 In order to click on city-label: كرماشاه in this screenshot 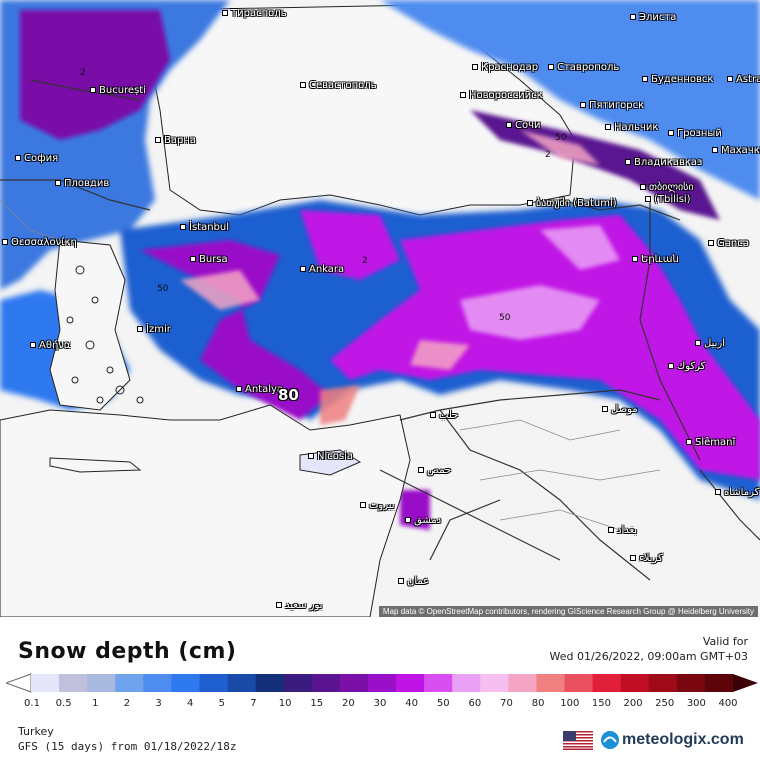, I will do `click(737, 492)`.